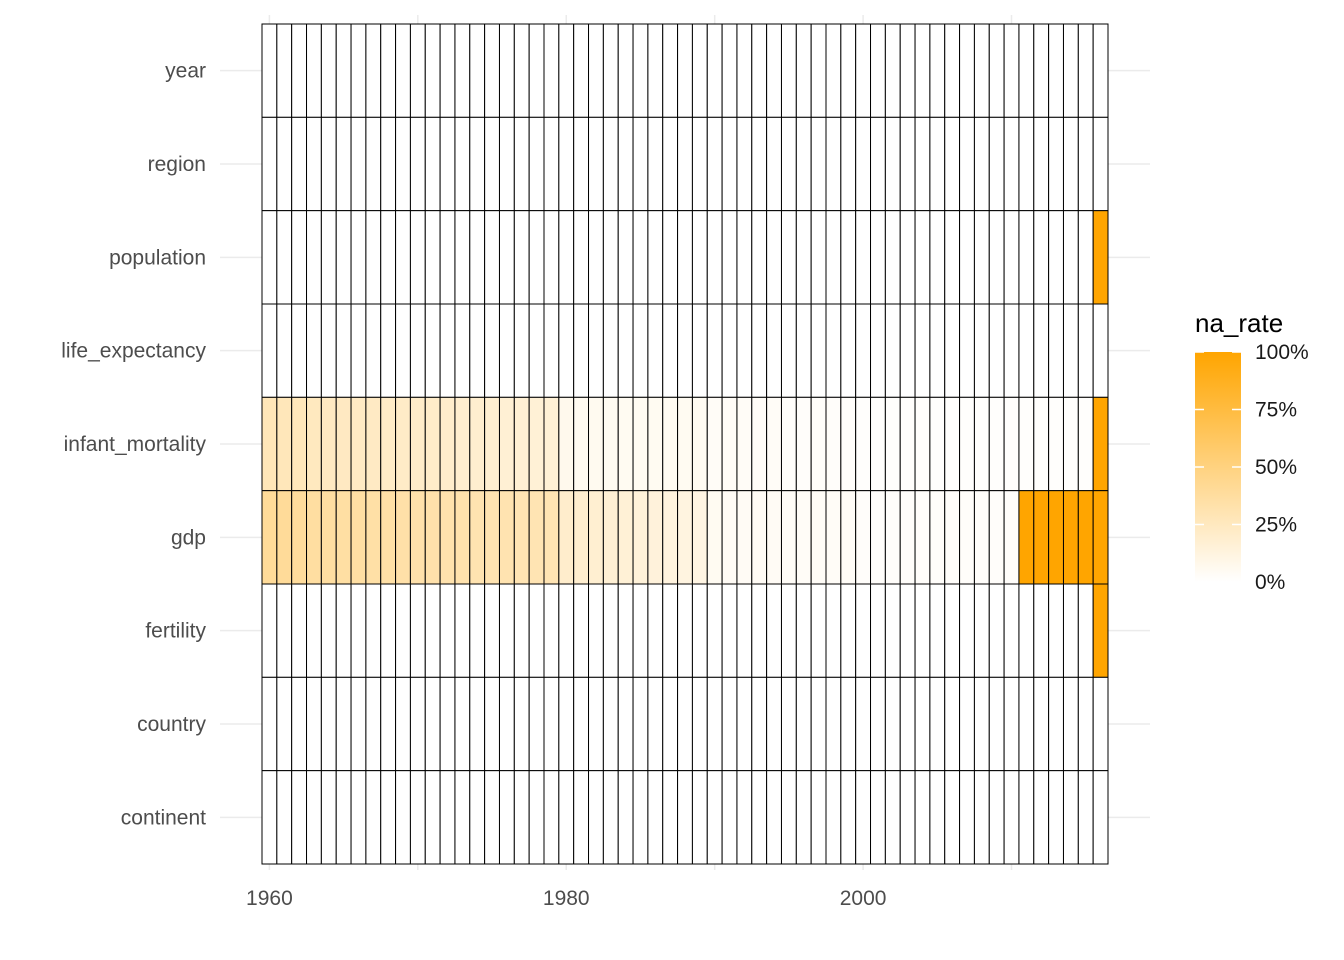 Image resolution: width=1344 pixels, height=960 pixels. Describe the element at coordinates (566, 898) in the screenshot. I see `x-tick-label: 1980` at that location.